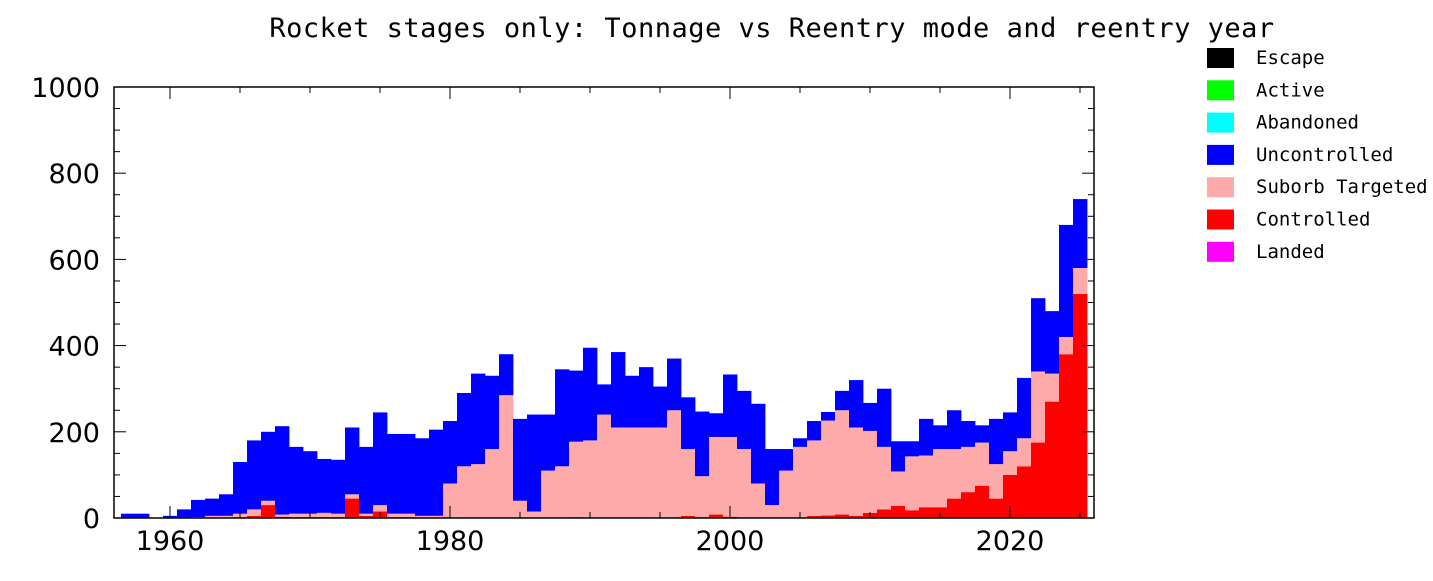 The width and height of the screenshot is (1433, 581). Describe the element at coordinates (842, 462) in the screenshot. I see `bar-suborb-targeted-2008` at that location.